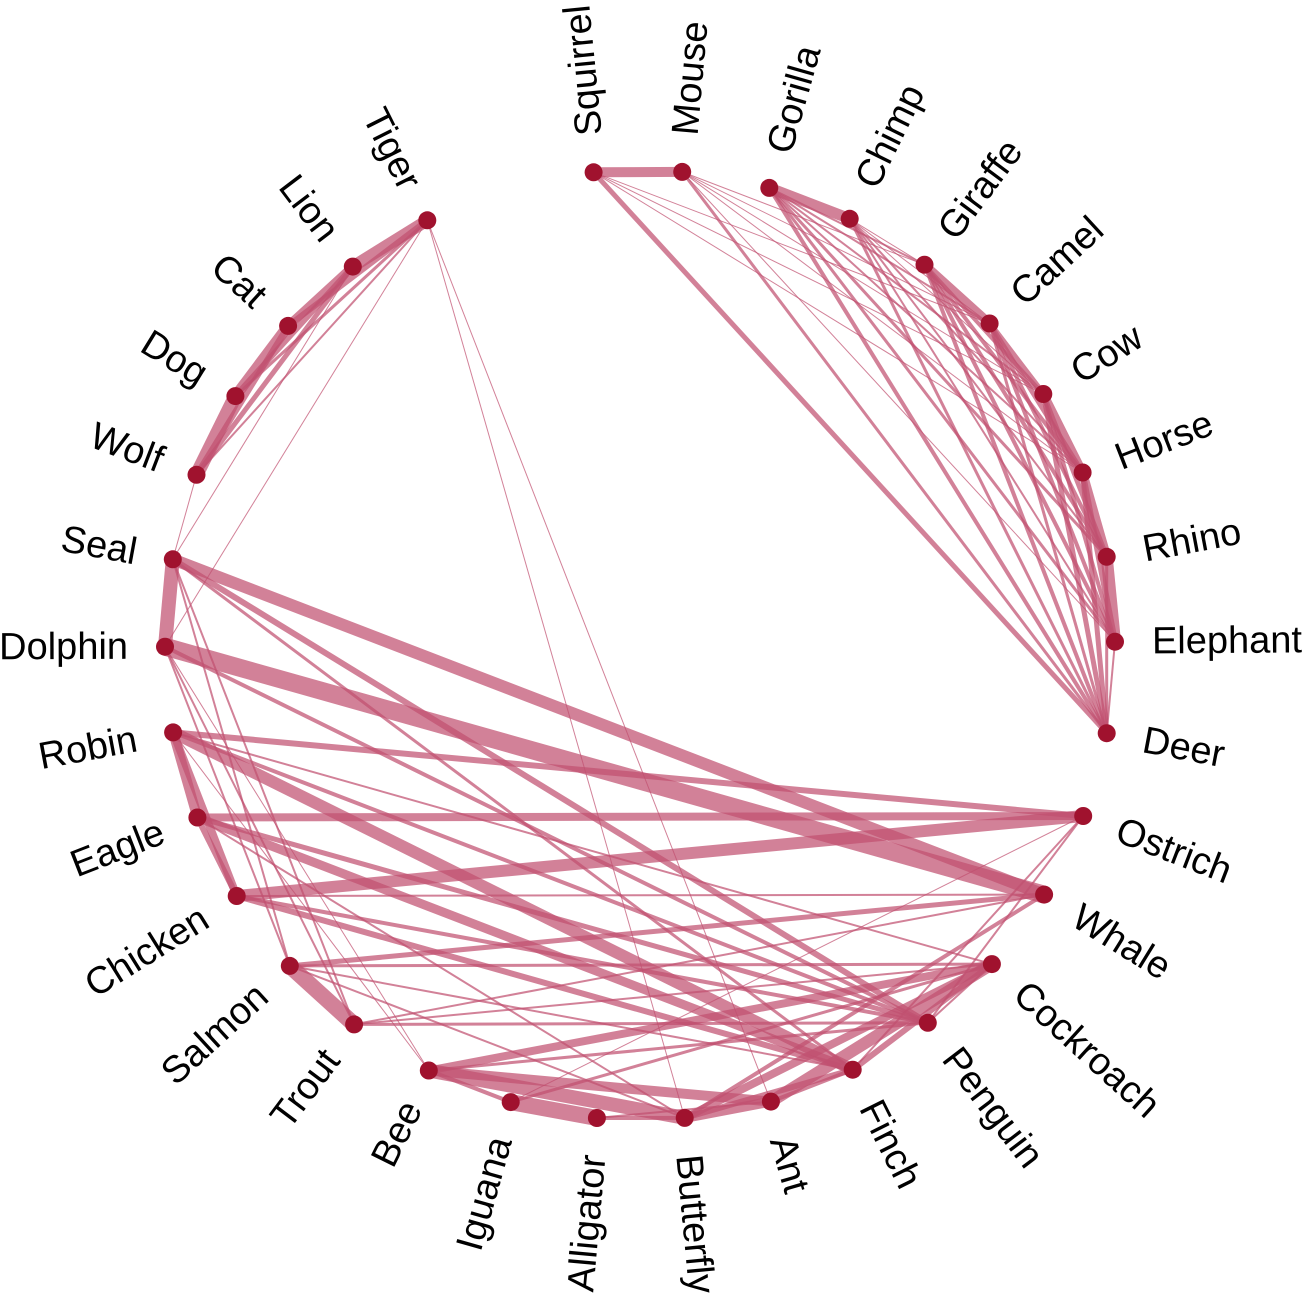 This screenshot has width=1306, height=1297. Describe the element at coordinates (991, 964) in the screenshot. I see `node-cockroach` at that location.